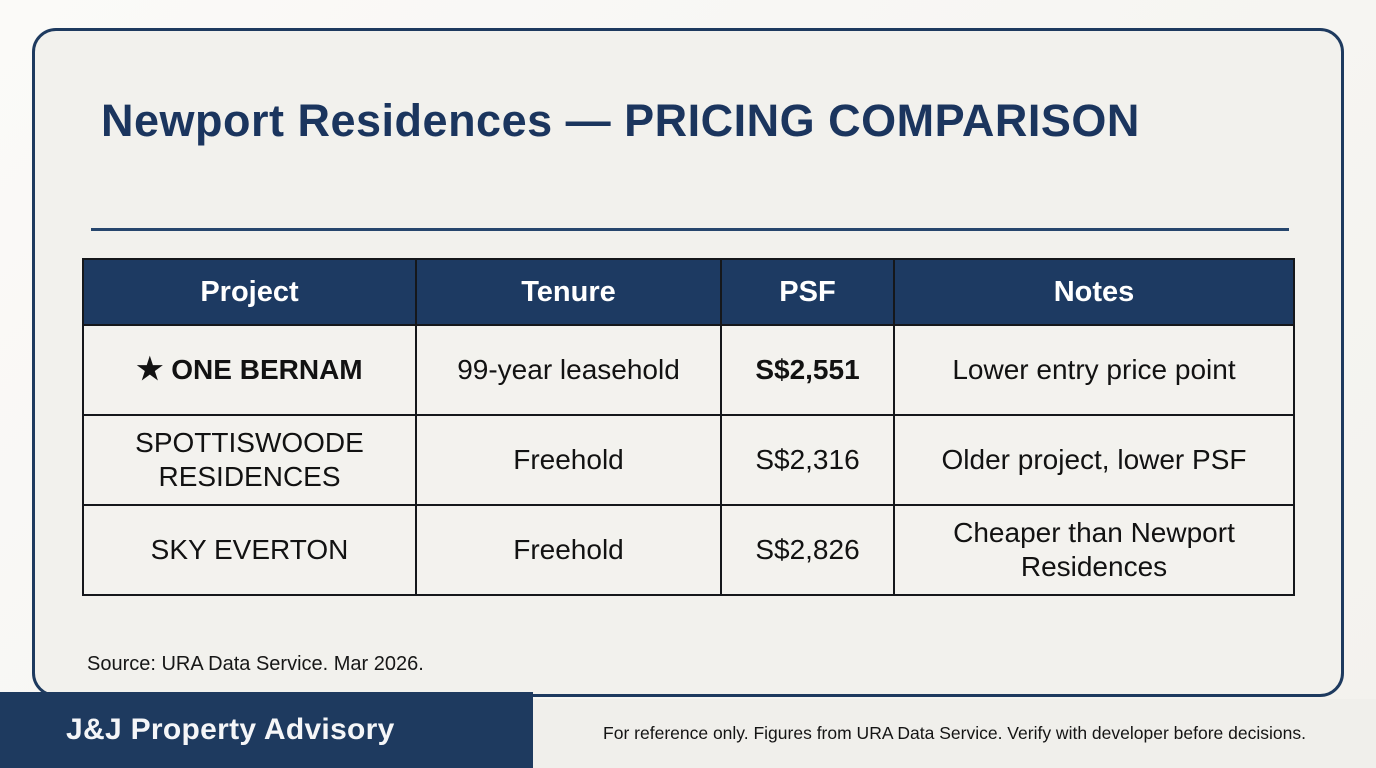  I want to click on psf-cell: S$2,826, so click(807, 550).